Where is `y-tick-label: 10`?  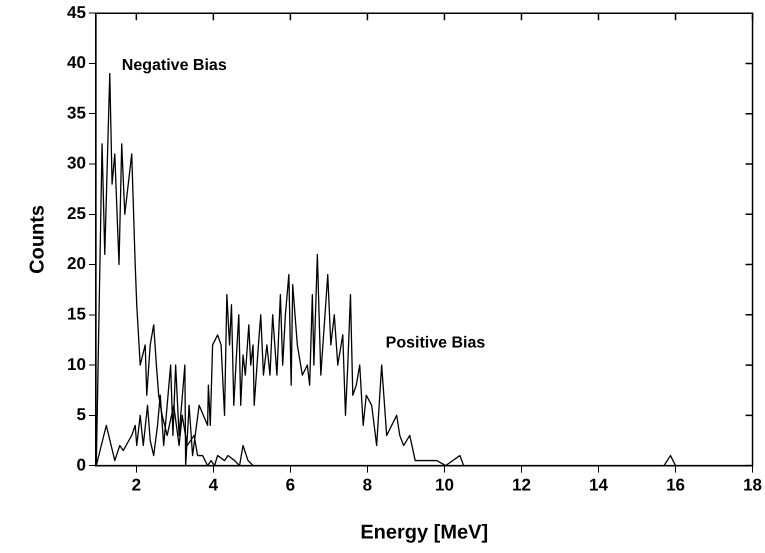
y-tick-label: 10 is located at coordinates (76, 364).